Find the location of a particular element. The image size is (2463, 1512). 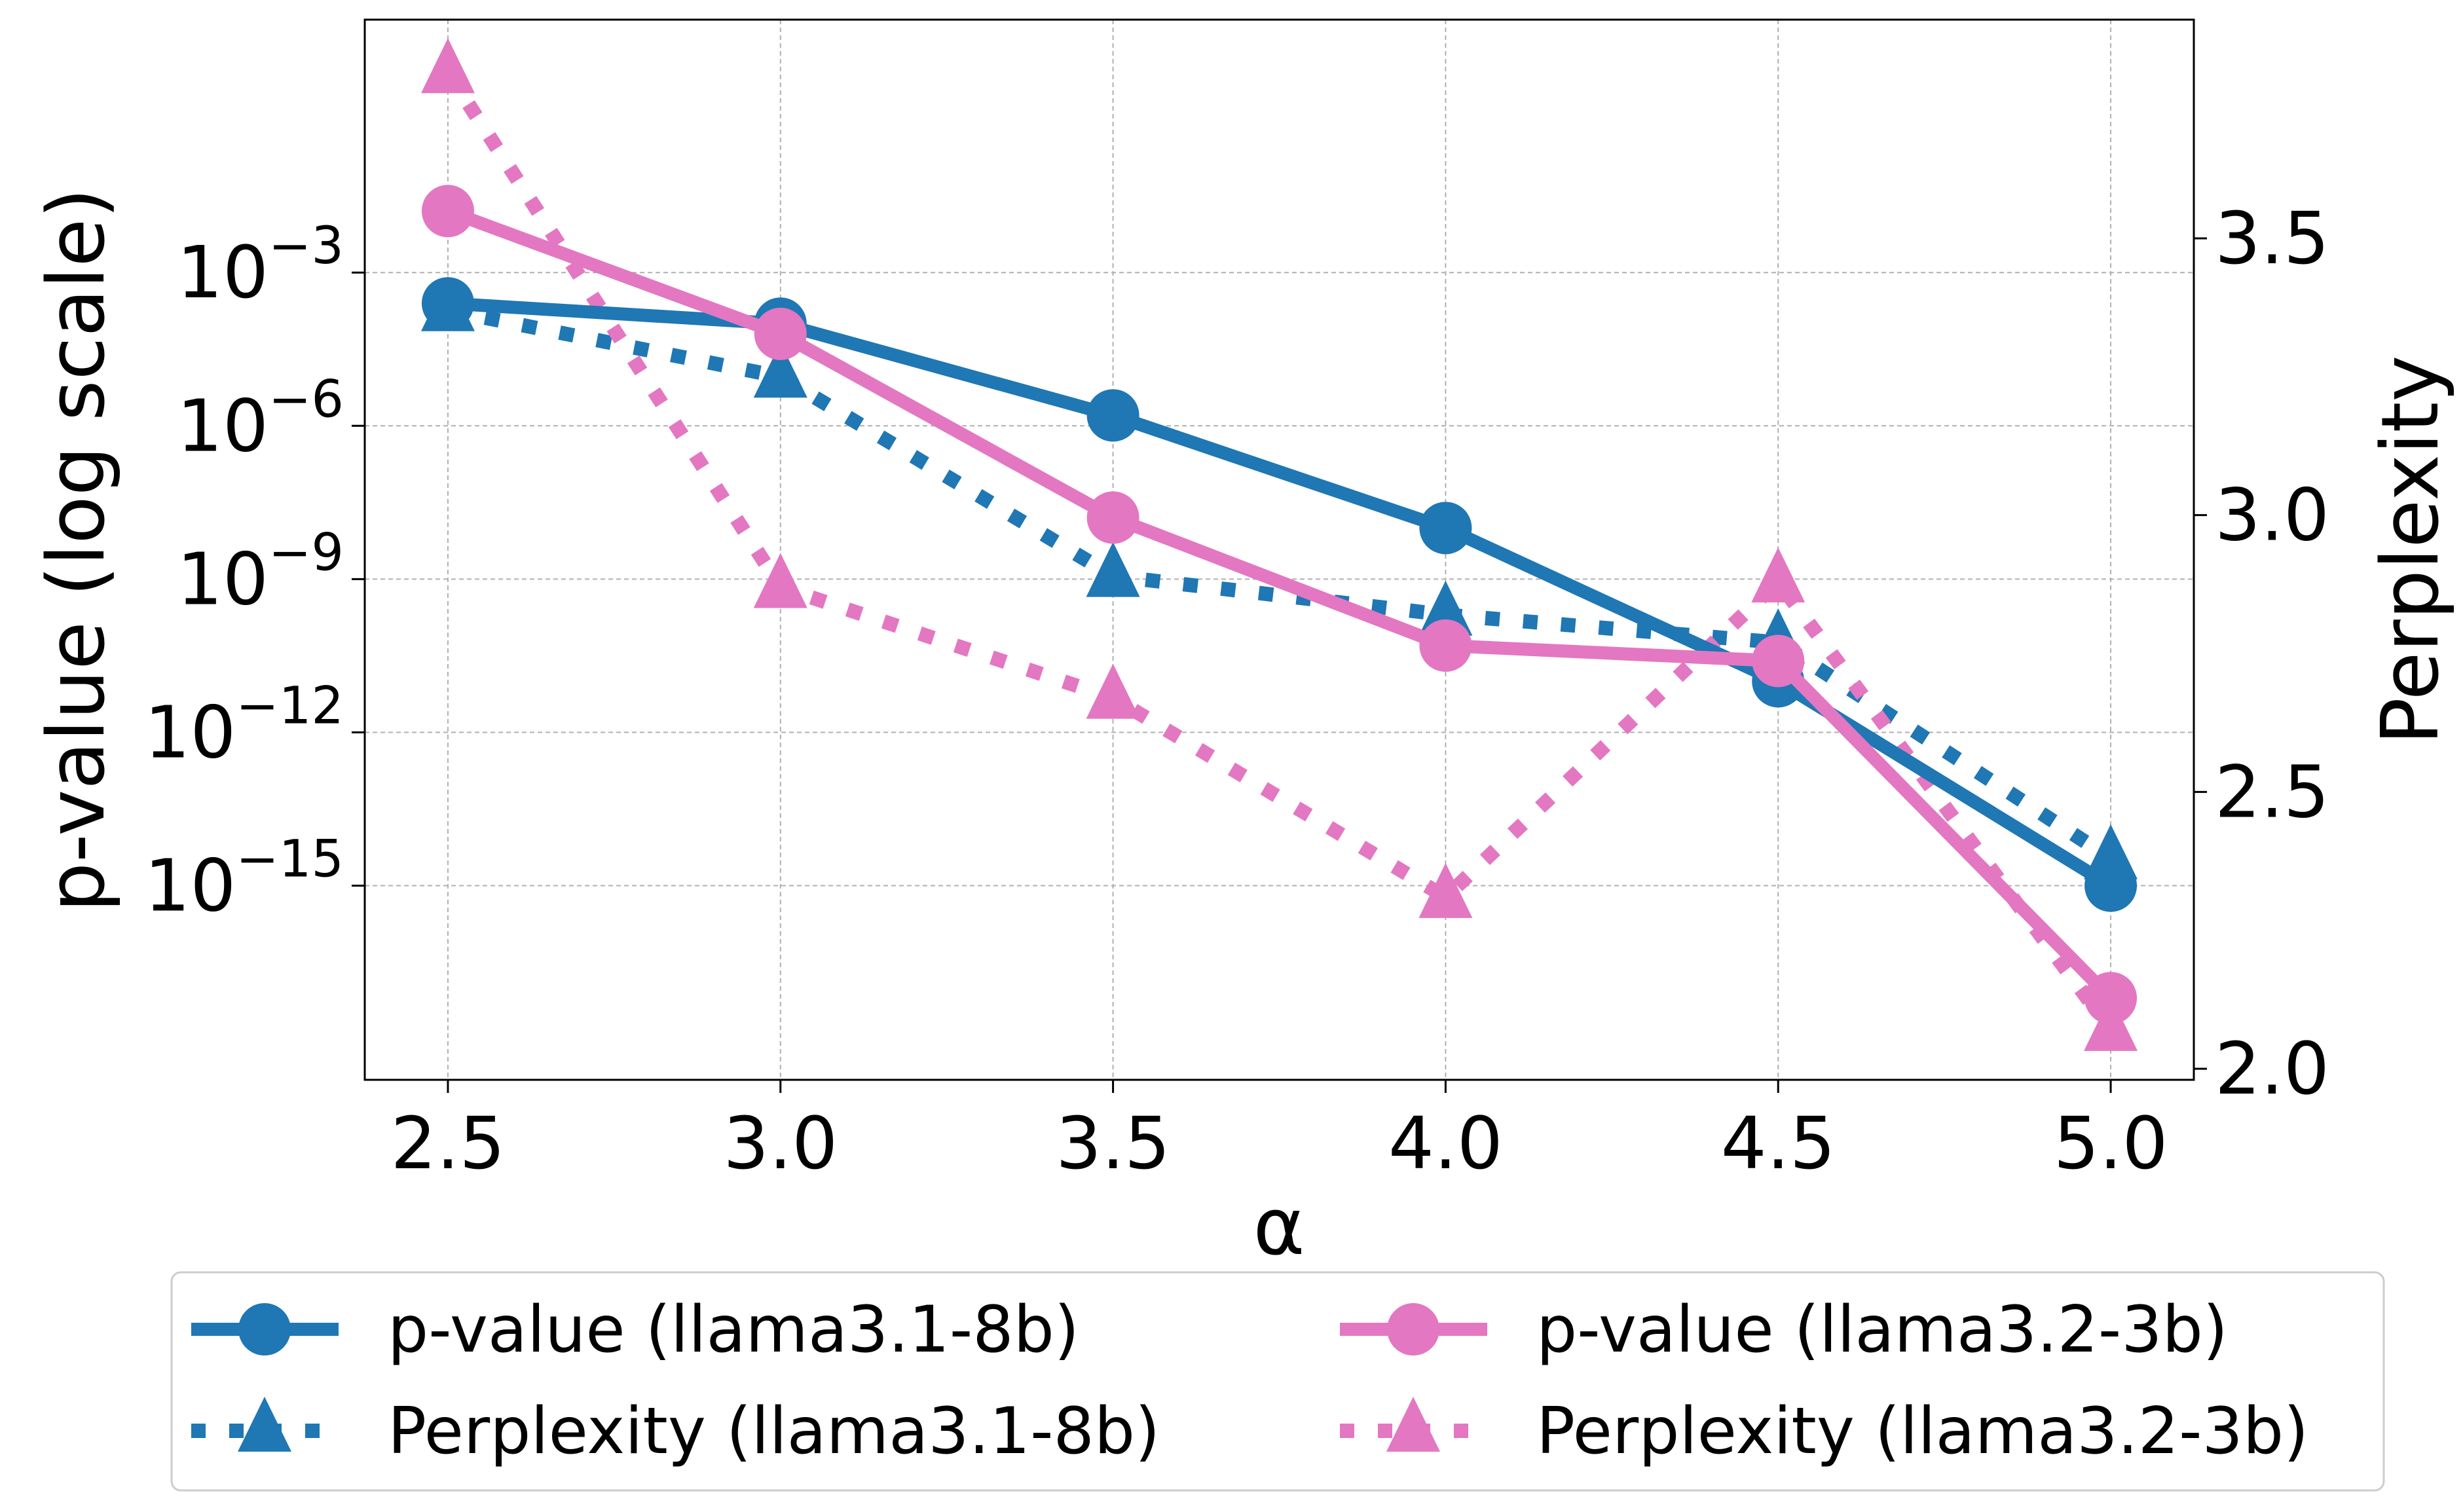

legend-entry: p-value (llama3.1-8b) is located at coordinates (635, 1330).